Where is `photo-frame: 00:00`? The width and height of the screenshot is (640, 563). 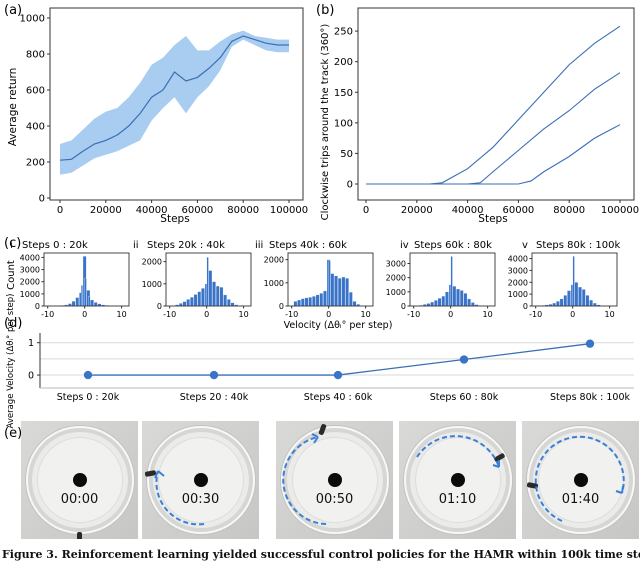
photo-frame: 00:00 is located at coordinates (79, 480).